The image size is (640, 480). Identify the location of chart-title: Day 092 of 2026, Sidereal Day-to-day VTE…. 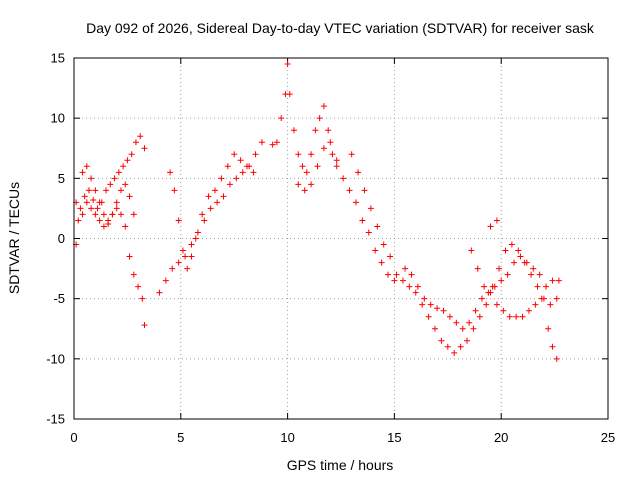
(340, 28).